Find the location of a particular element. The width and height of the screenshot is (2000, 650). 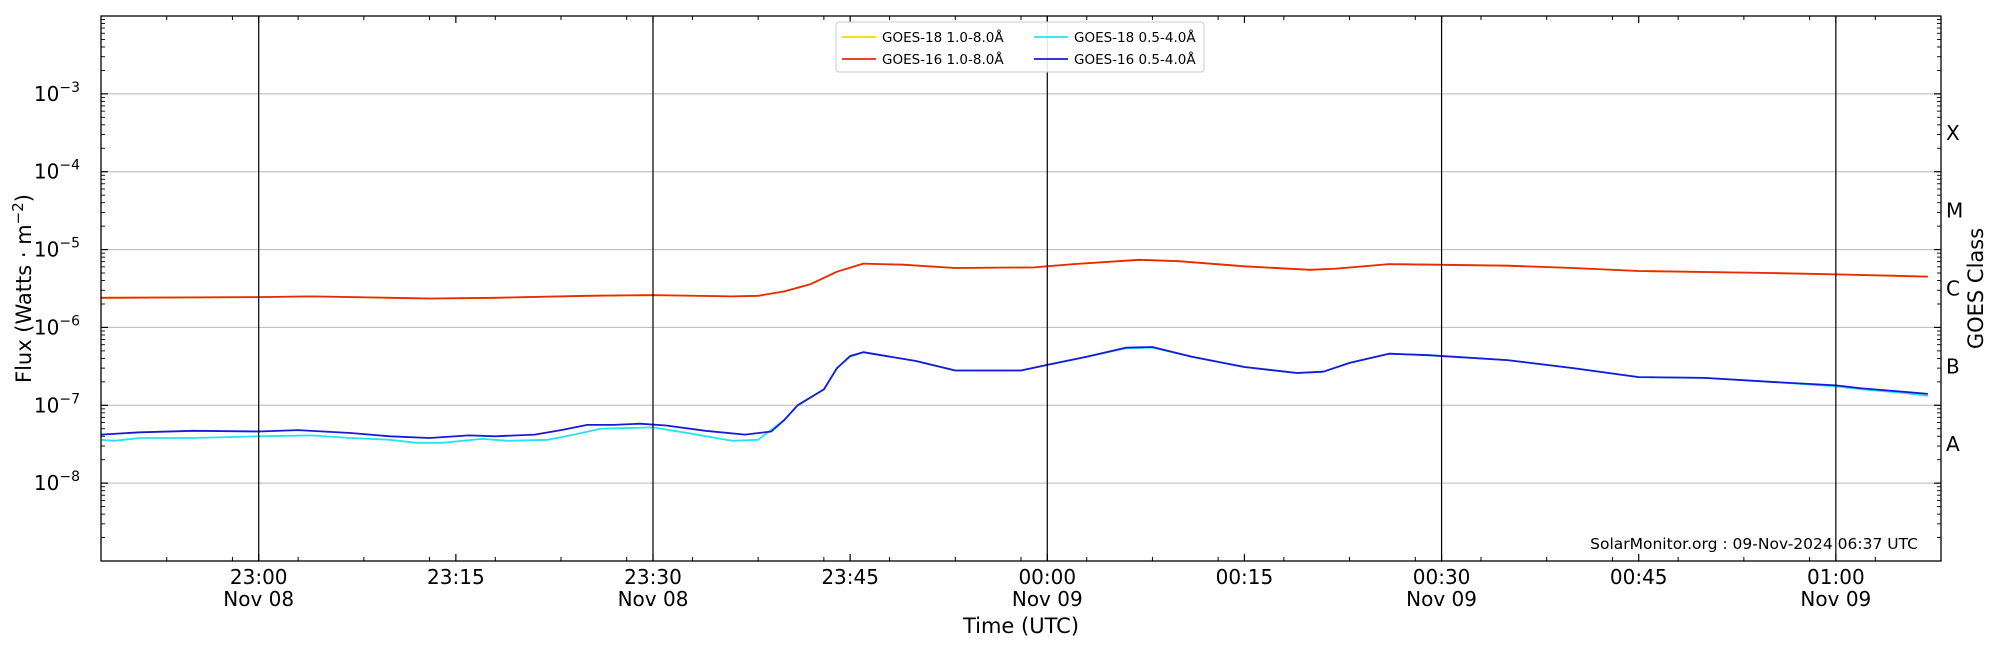

y-axis-label-main: Flux (Watts · m is located at coordinates (24, 303).